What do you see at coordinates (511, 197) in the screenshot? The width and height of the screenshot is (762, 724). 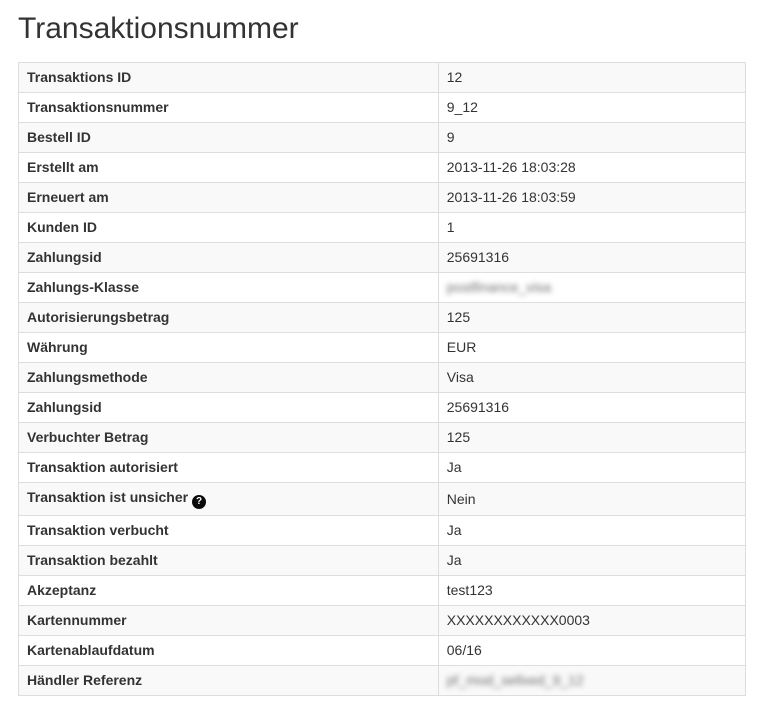 I see `row-value: 2013-11-26 18:03:59` at bounding box center [511, 197].